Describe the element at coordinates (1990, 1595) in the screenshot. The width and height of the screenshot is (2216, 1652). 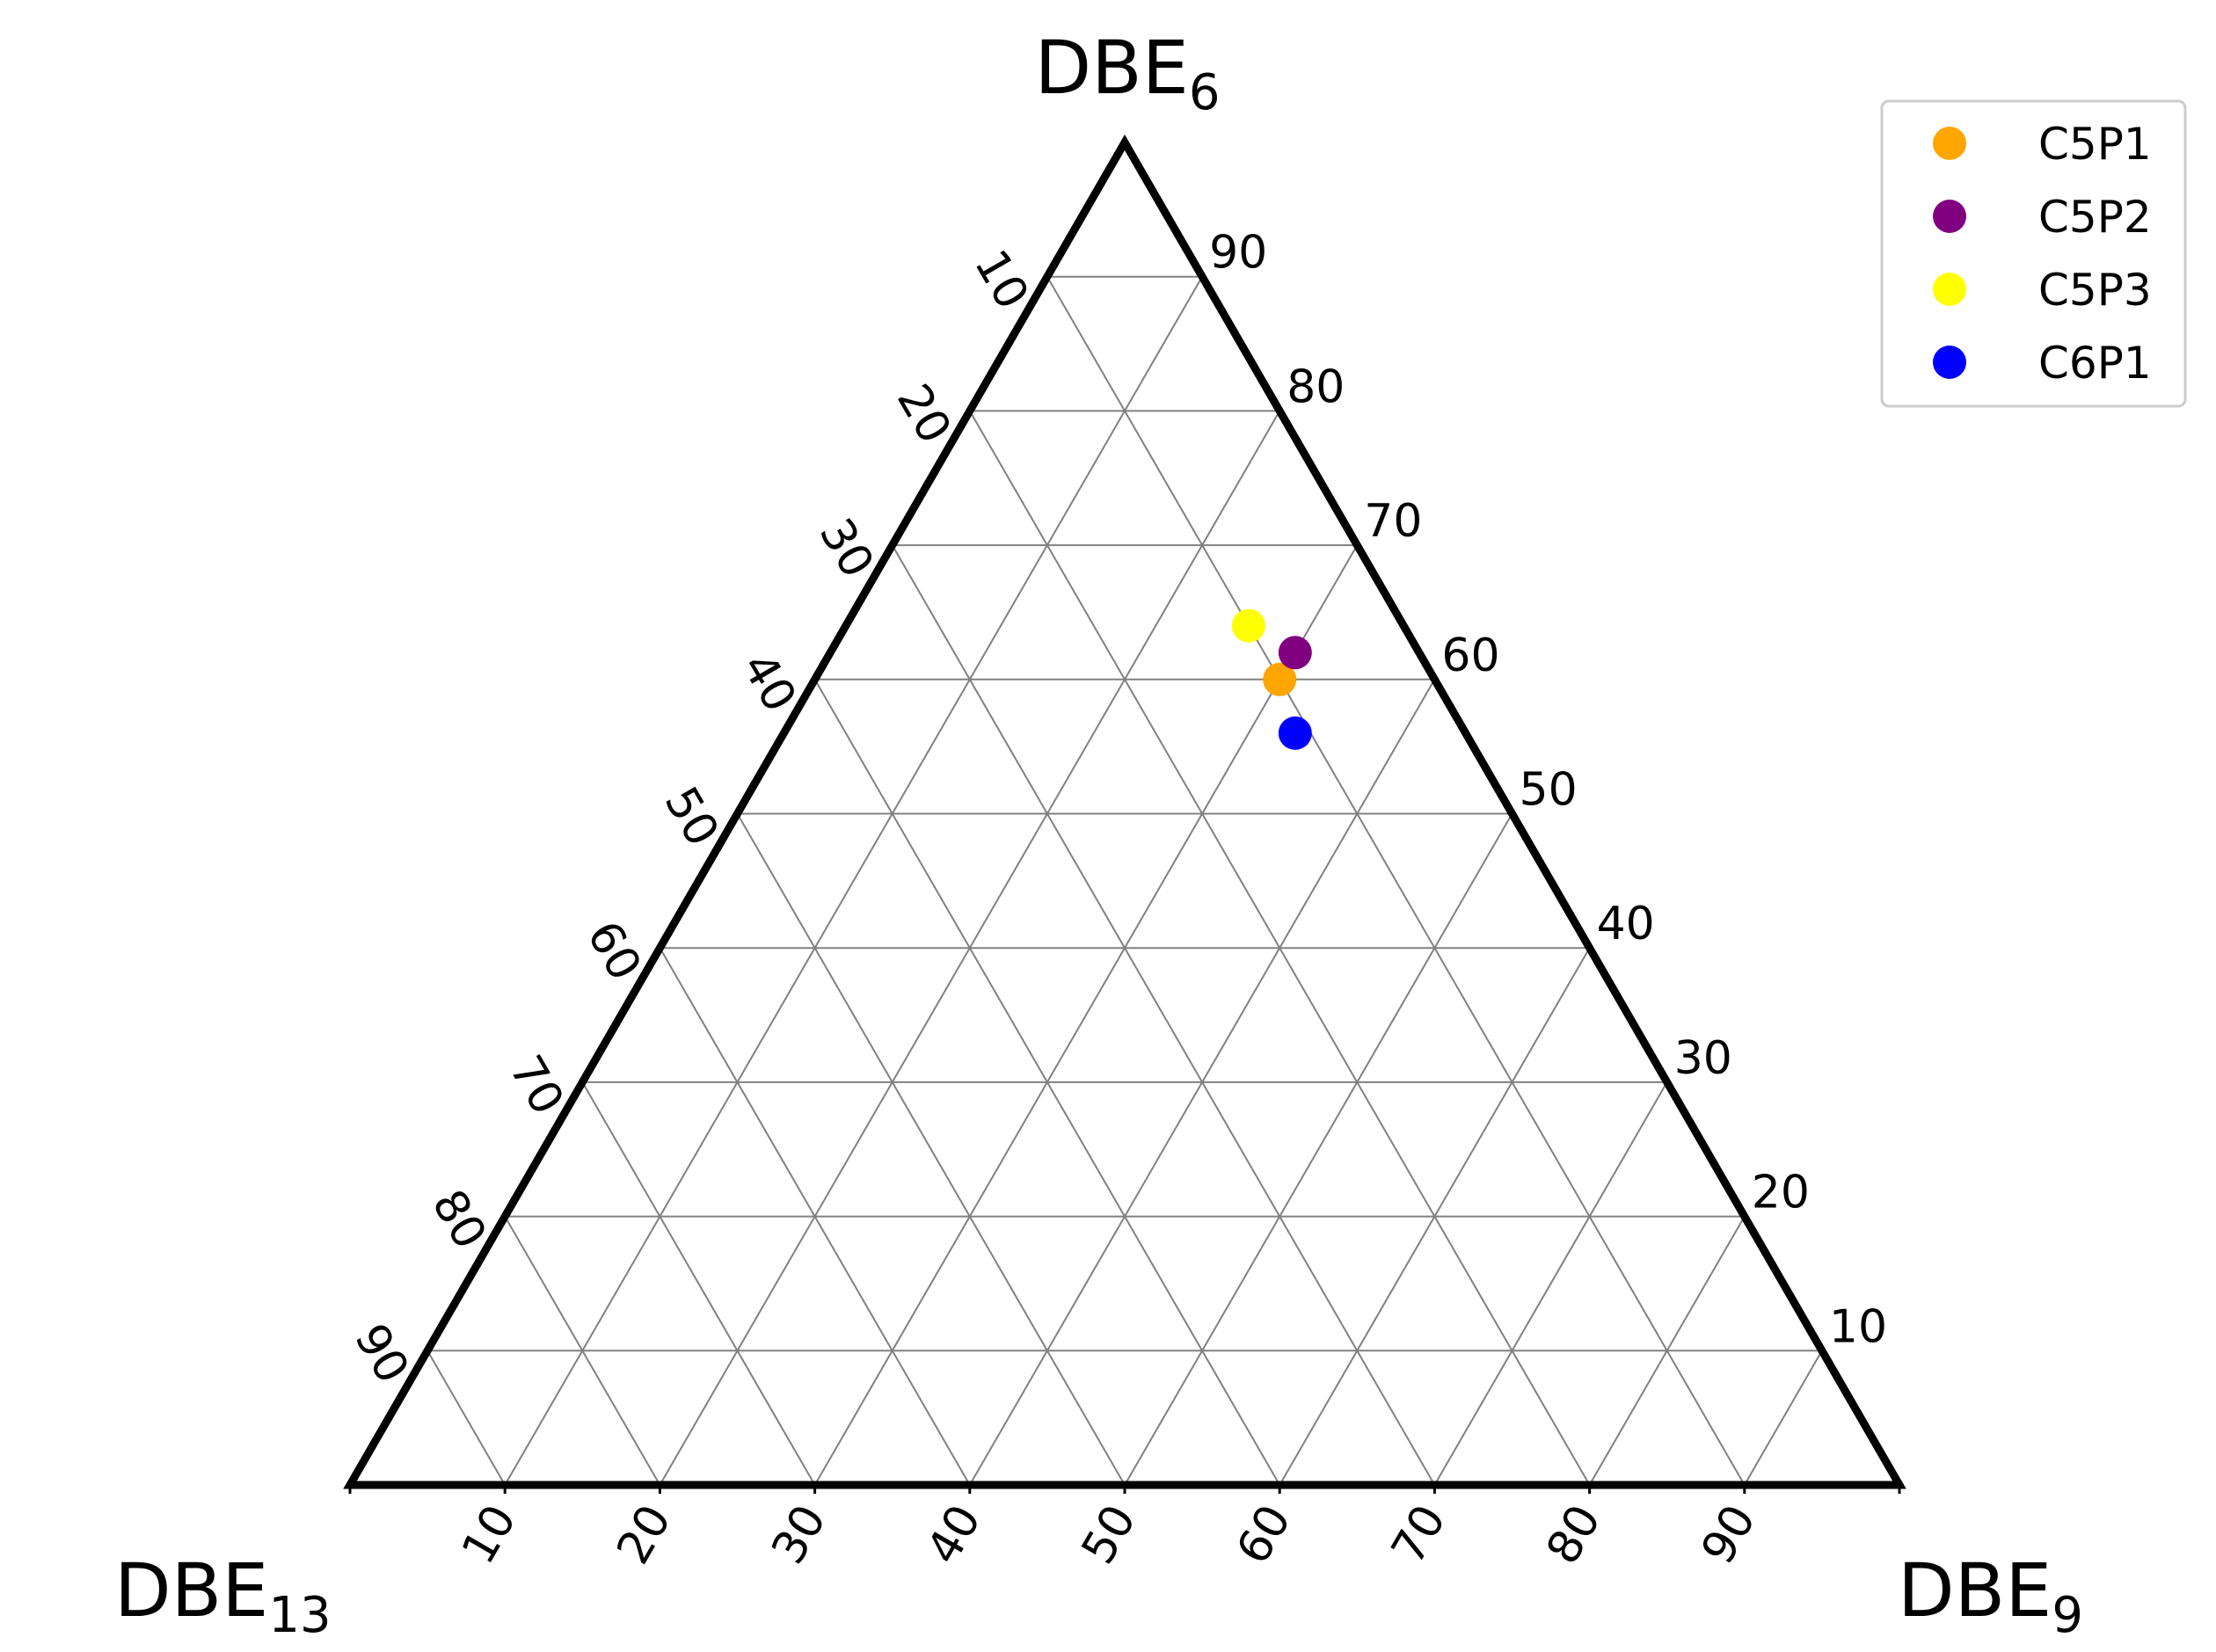
I see `corner-label-right: DBE9` at that location.